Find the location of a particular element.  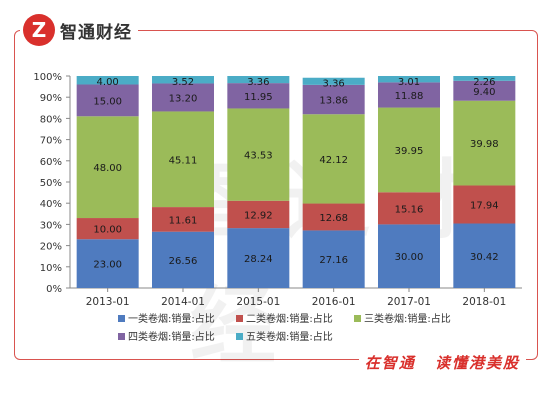

data-label: 11.88 is located at coordinates (409, 96).